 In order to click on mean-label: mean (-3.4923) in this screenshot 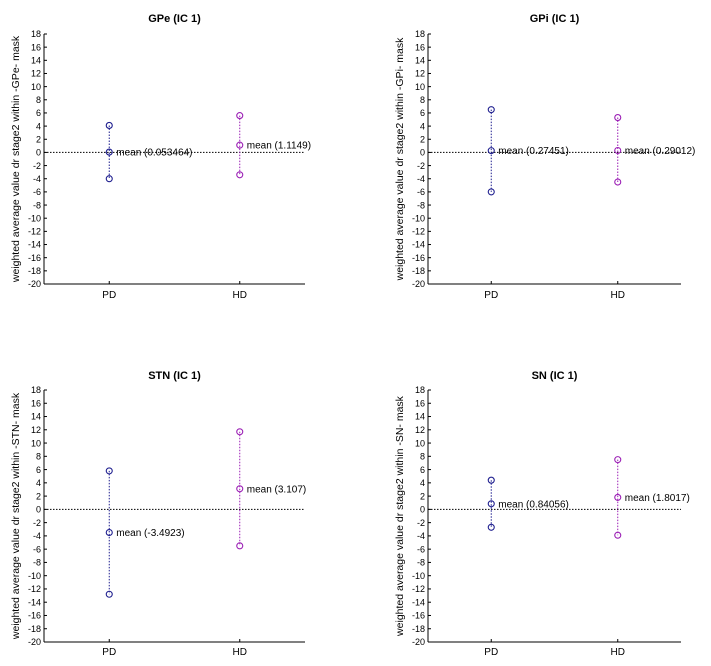, I will do `click(150, 533)`.